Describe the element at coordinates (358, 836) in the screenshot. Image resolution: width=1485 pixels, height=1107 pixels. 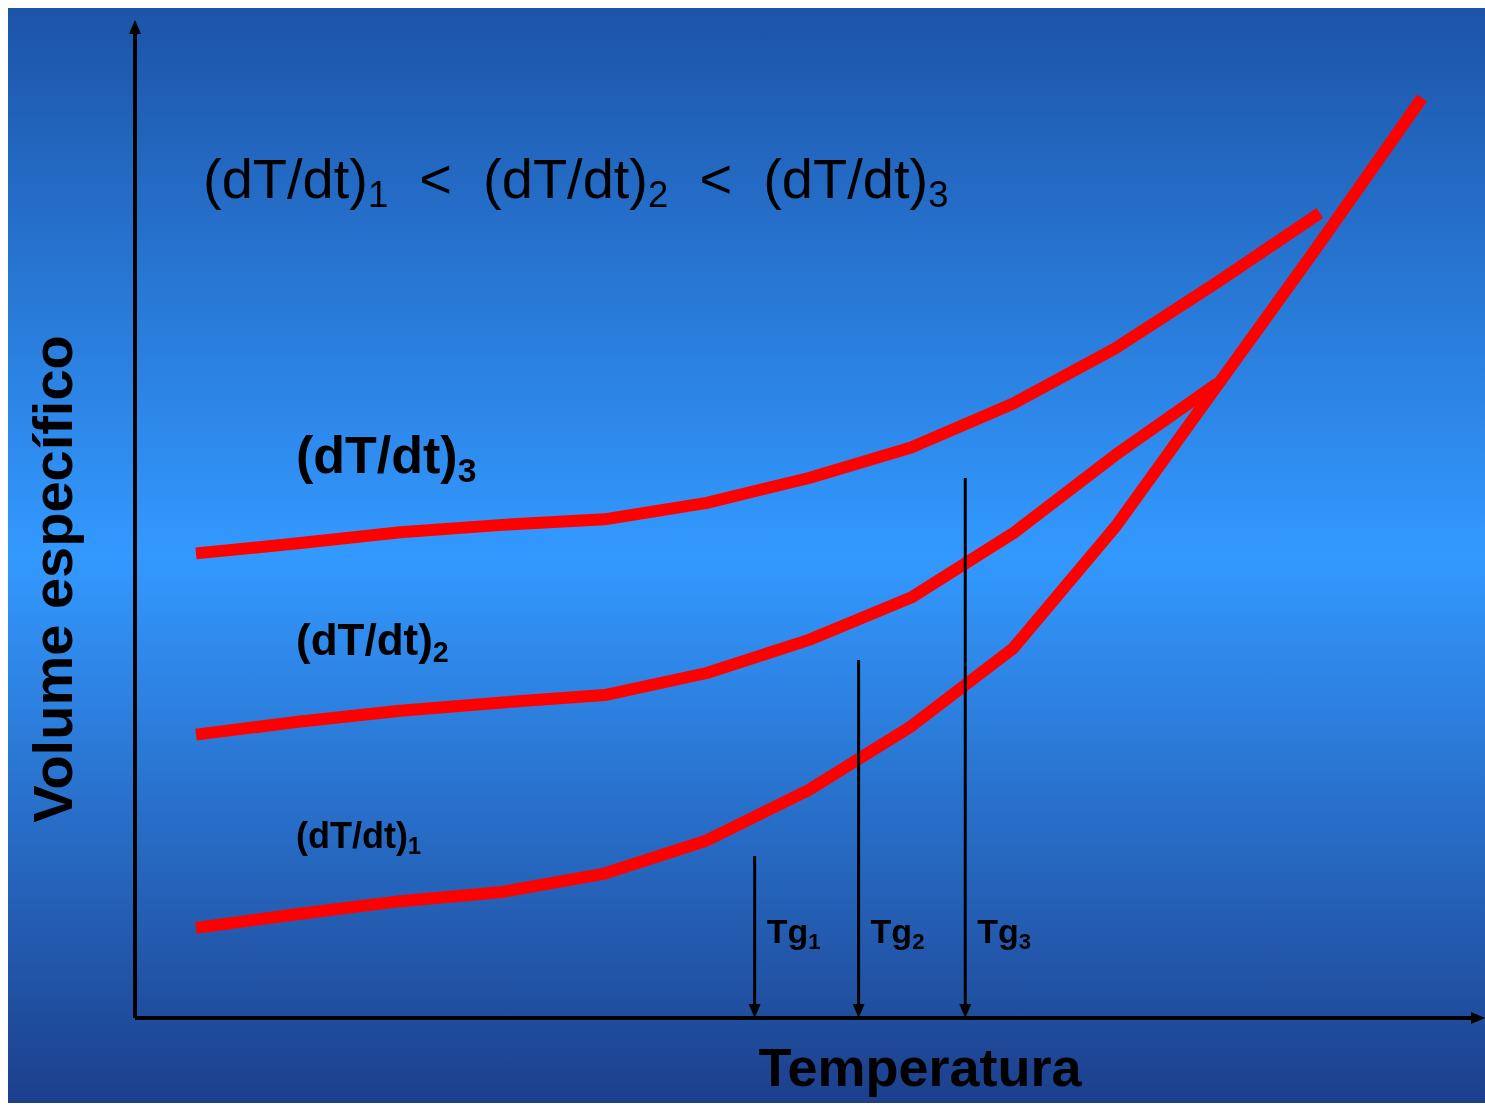
I see `series-label: (dT/dt)$_{1}$` at that location.